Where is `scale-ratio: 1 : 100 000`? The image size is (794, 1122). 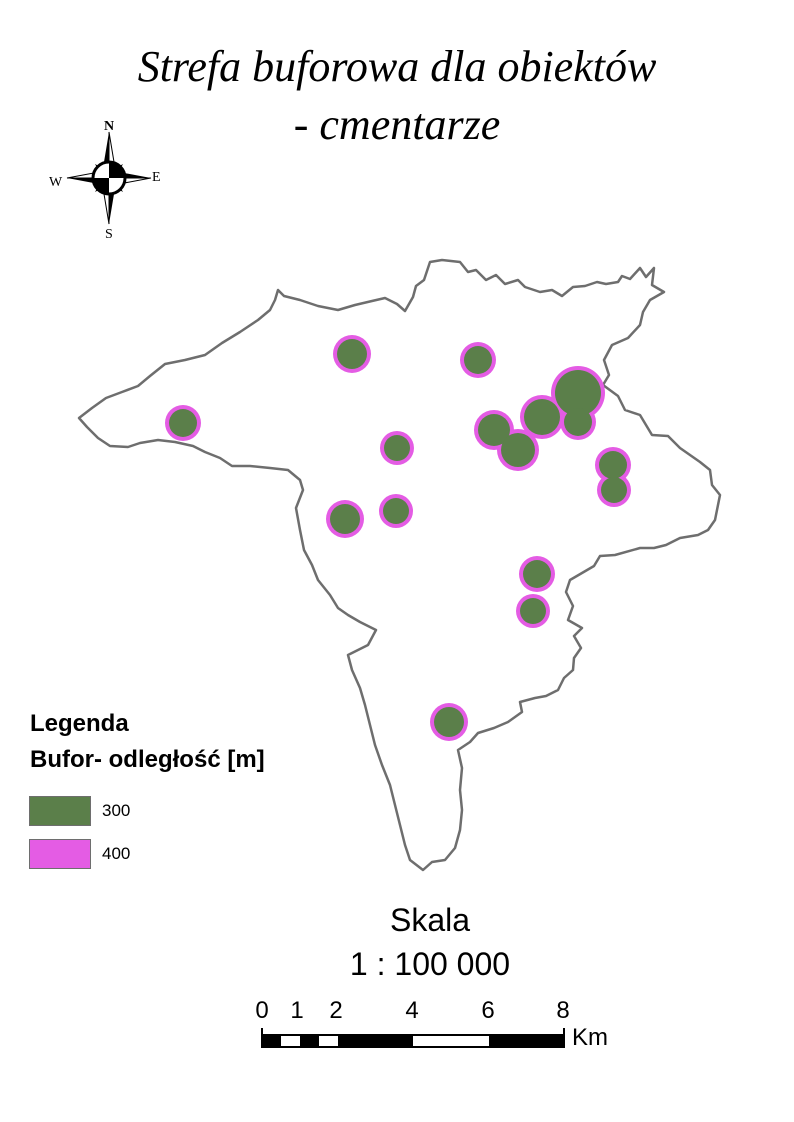 scale-ratio: 1 : 100 000 is located at coordinates (430, 964).